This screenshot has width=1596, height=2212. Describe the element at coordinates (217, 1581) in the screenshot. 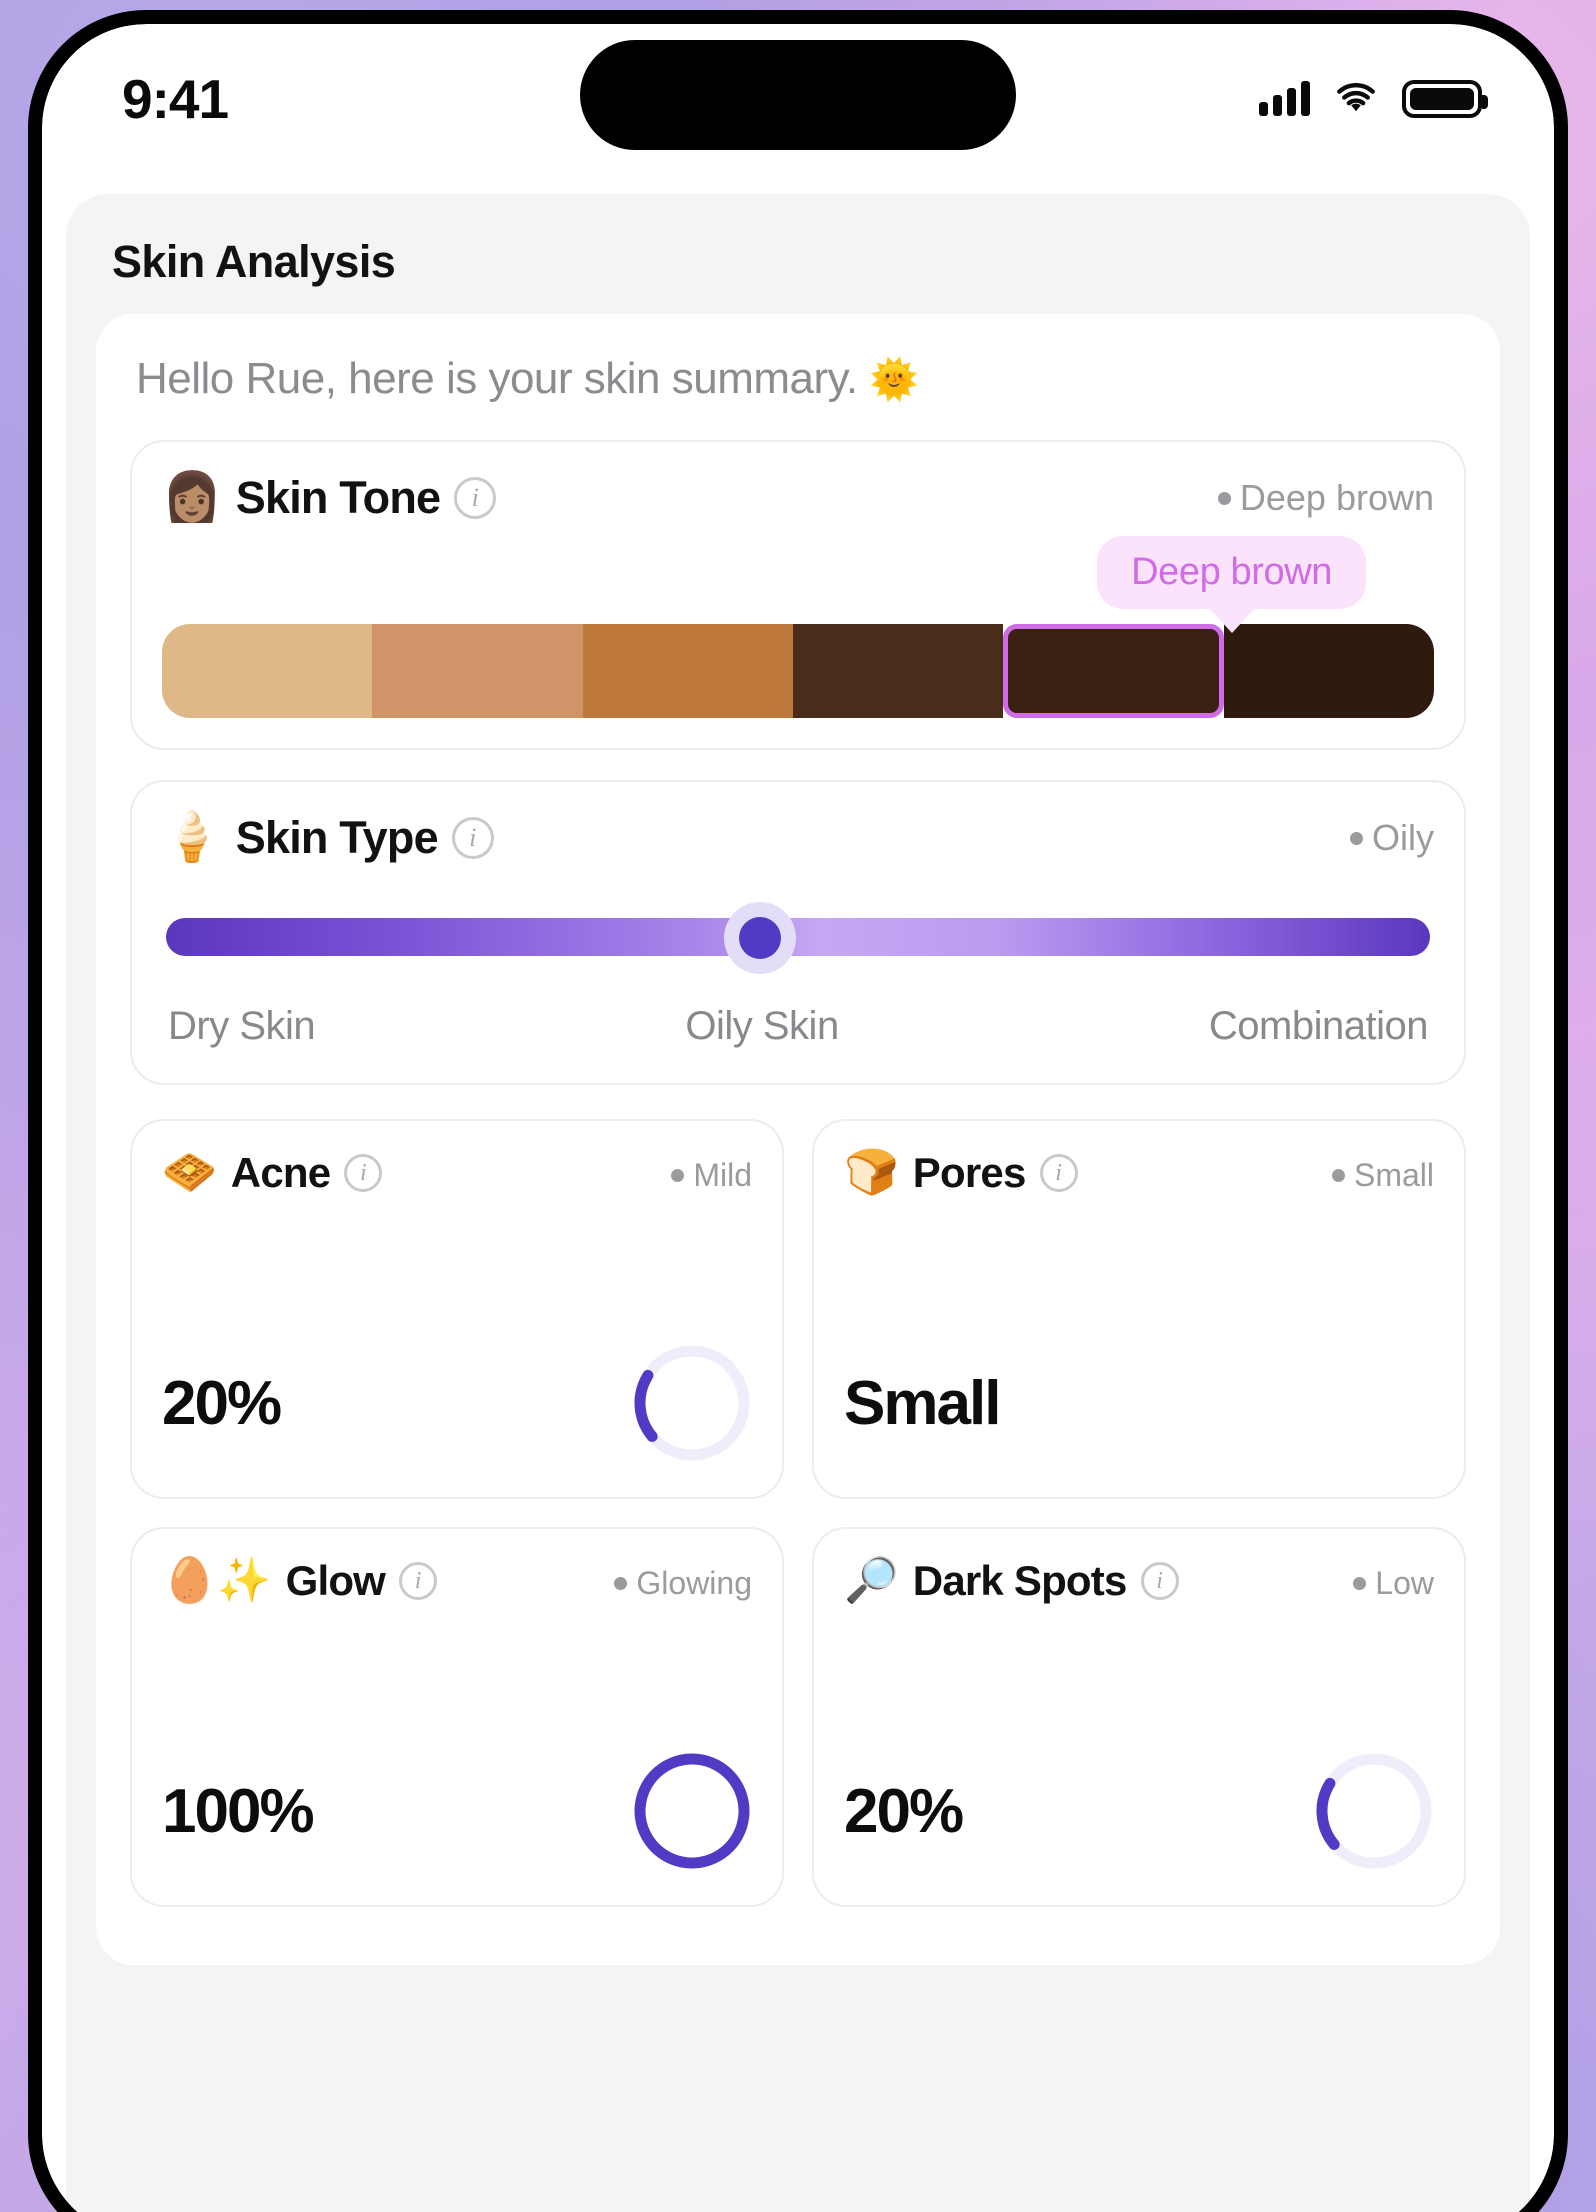

I see `glow-emoji: 🥚✨` at that location.